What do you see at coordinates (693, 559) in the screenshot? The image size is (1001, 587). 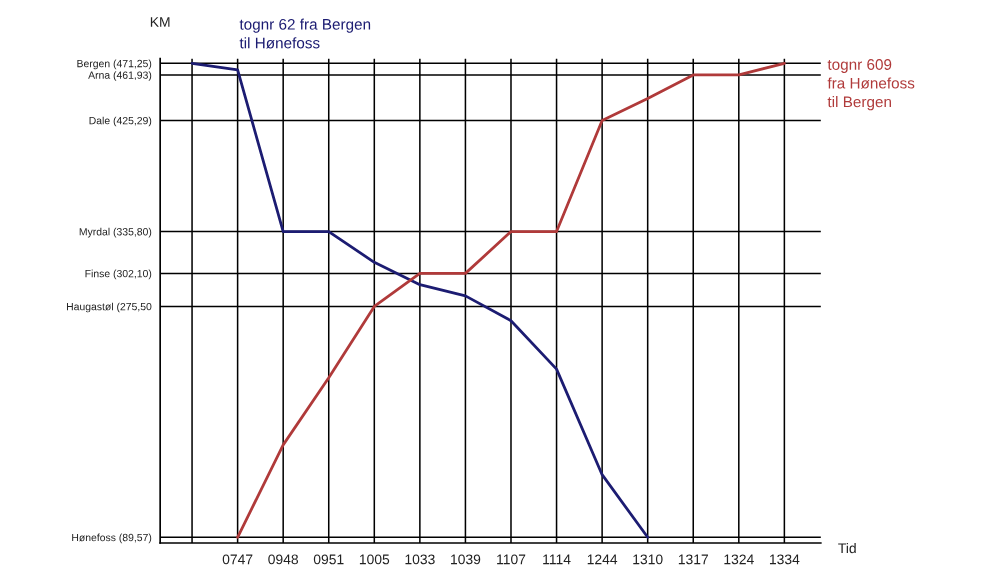 I see `x-tick-label: 1317` at bounding box center [693, 559].